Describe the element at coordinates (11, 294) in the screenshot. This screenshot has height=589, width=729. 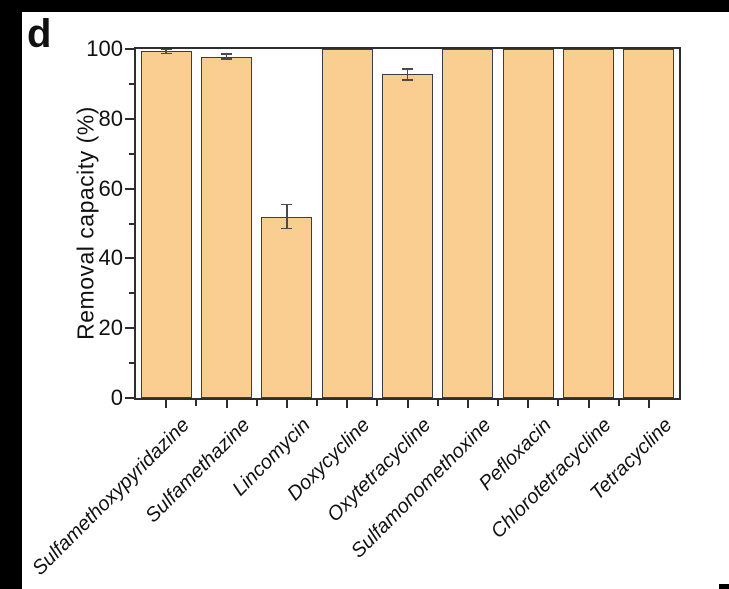
I see `figure-border-left` at that location.